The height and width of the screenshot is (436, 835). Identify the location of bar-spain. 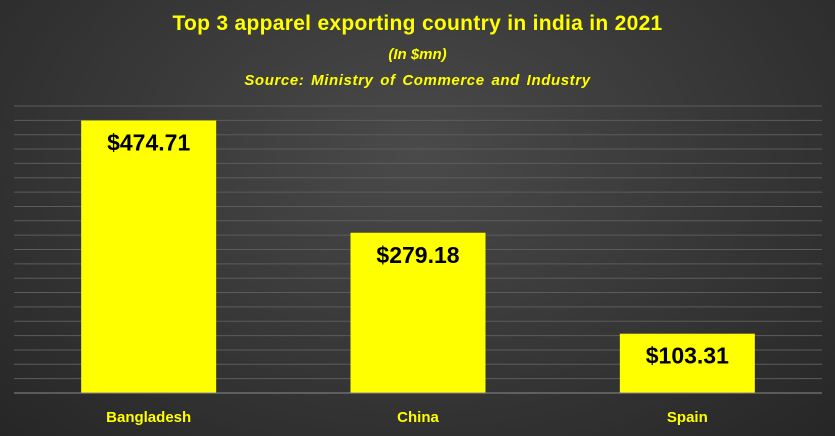
(687, 363).